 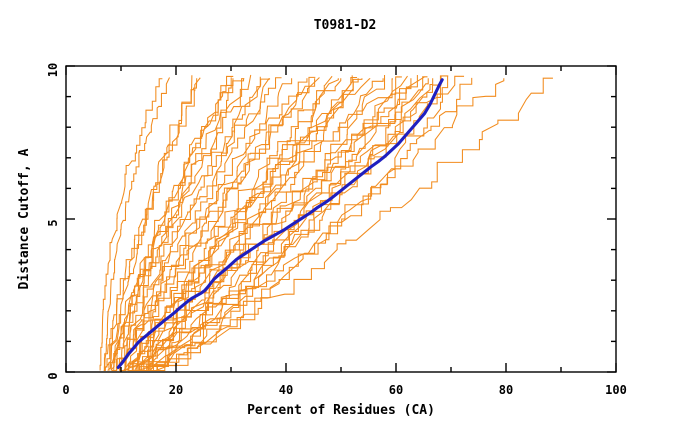 I want to click on x-axis-tick-labels: 0 20 40 60 80 100, so click(x=344, y=390).